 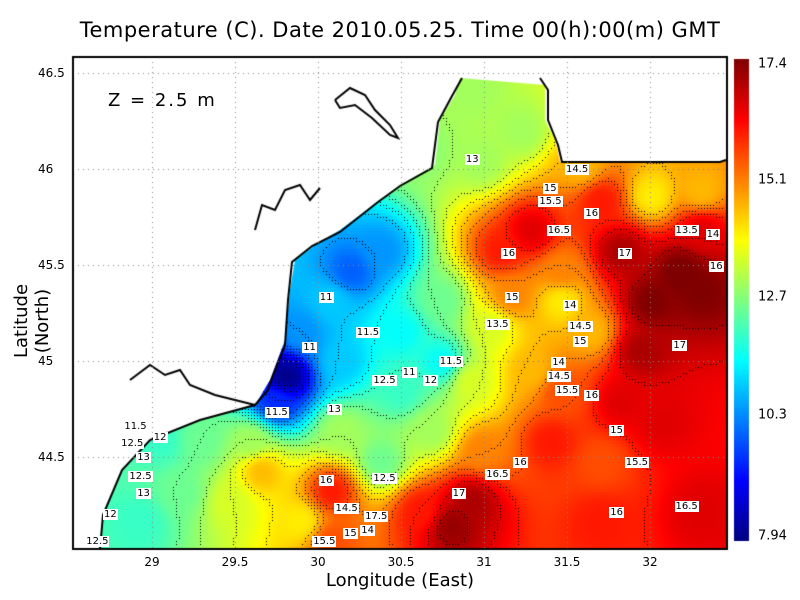 What do you see at coordinates (51, 265) in the screenshot?
I see `y-tick-label: 45.5` at bounding box center [51, 265].